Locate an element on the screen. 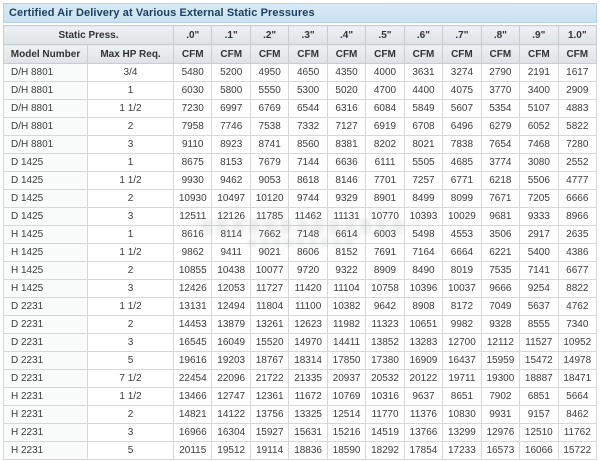 The image size is (600, 461). cfm-cell: 7701 is located at coordinates (385, 180).